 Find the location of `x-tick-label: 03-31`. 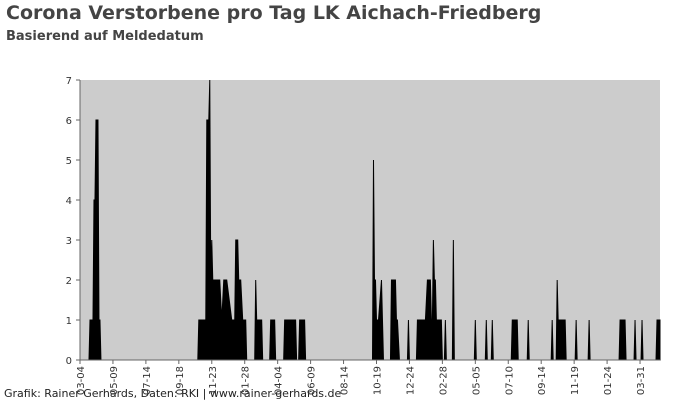

x-tick-label: 03-31 is located at coordinates (641, 380).